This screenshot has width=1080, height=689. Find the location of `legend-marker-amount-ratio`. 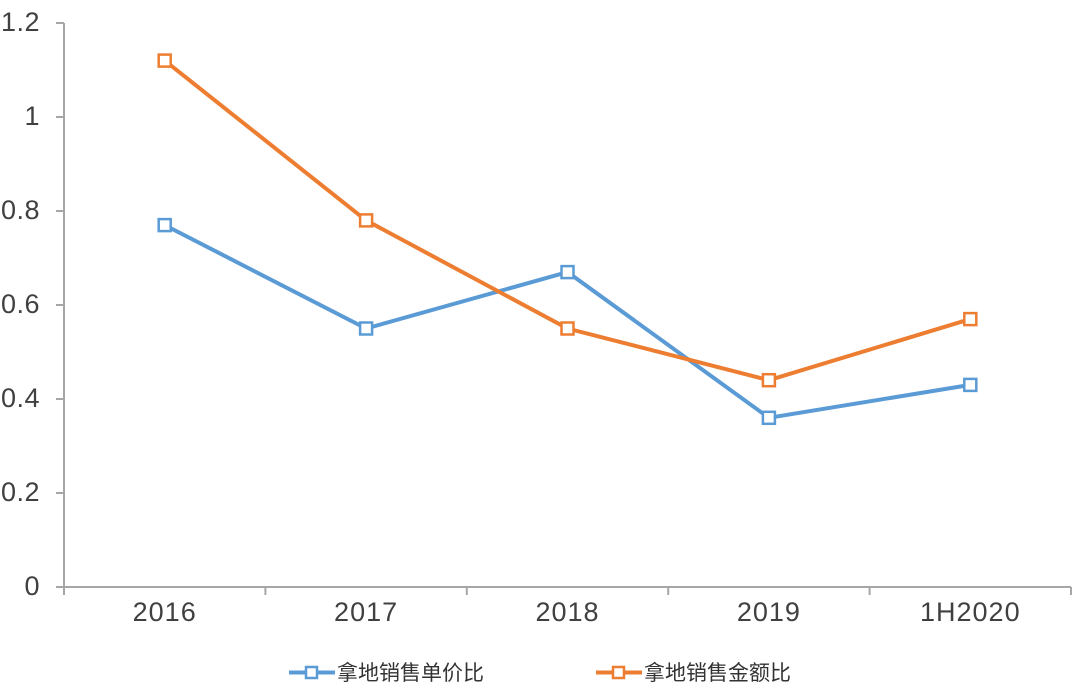

legend-marker-amount-ratio is located at coordinates (619, 672).